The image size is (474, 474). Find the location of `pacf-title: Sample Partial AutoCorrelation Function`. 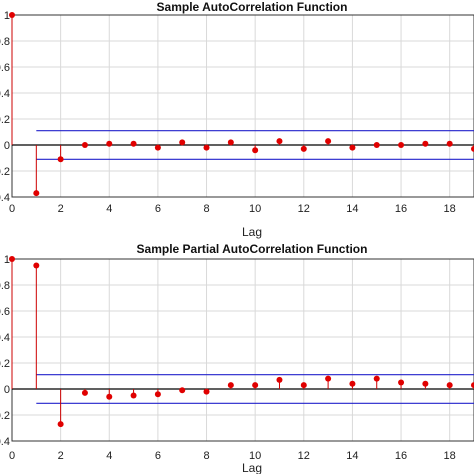

pacf-title: Sample Partial AutoCorrelation Function is located at coordinates (252, 249).